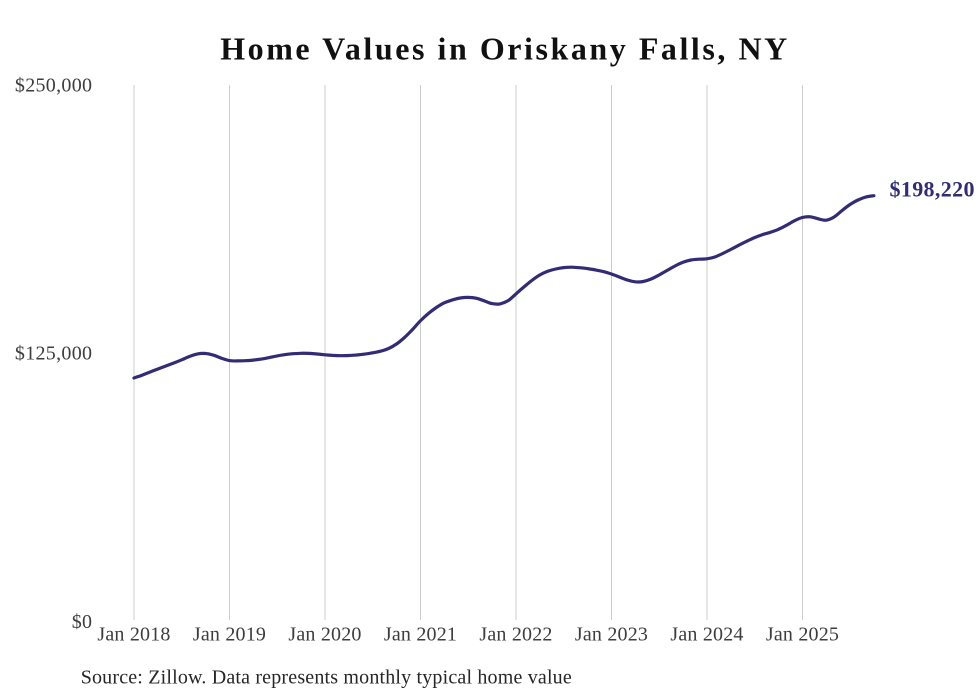 The width and height of the screenshot is (980, 699). What do you see at coordinates (53, 353) in the screenshot?
I see `svg-text: $125,000` at bounding box center [53, 353].